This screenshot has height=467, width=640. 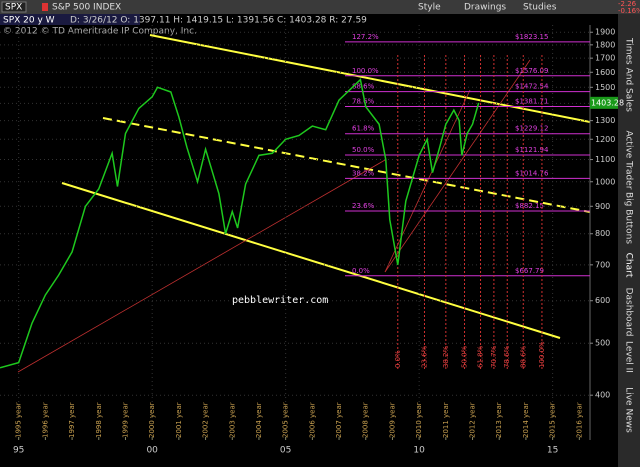 I want to click on x-year-label: 2012 year, so click(x=473, y=420).